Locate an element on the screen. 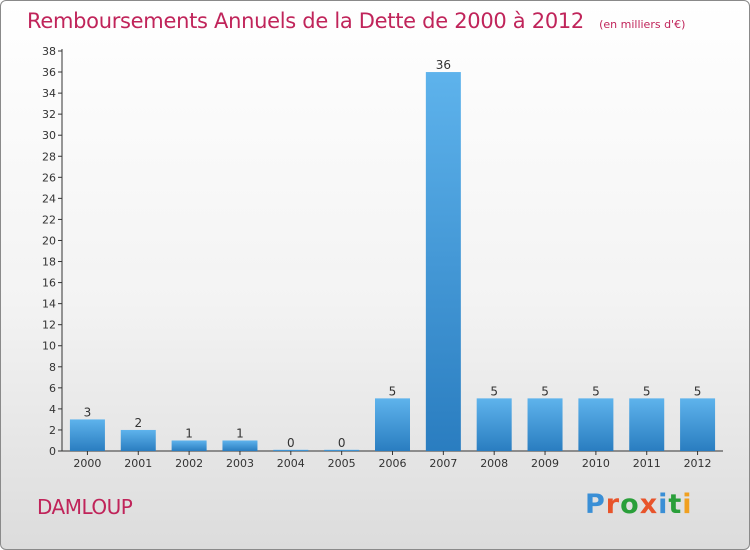 The width and height of the screenshot is (750, 550). x-tick-label: 2006 is located at coordinates (393, 463).